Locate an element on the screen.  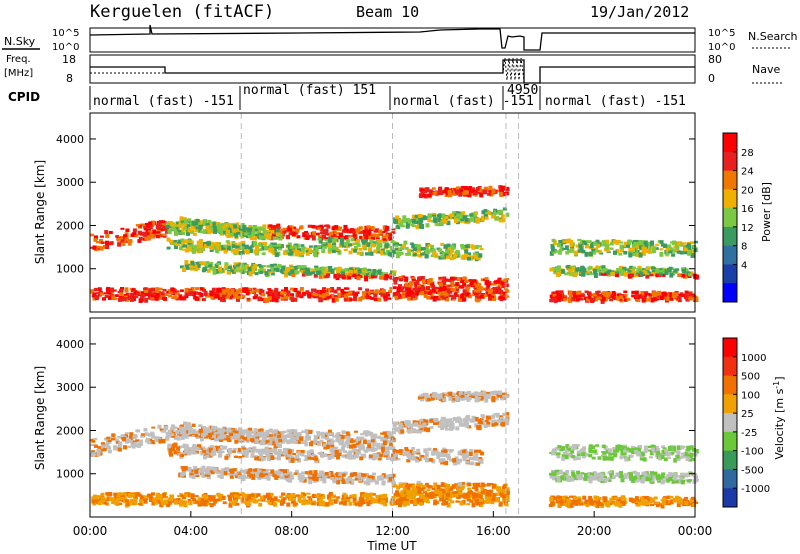
noise-left-tick-top: 10^5 is located at coordinates (65, 33).